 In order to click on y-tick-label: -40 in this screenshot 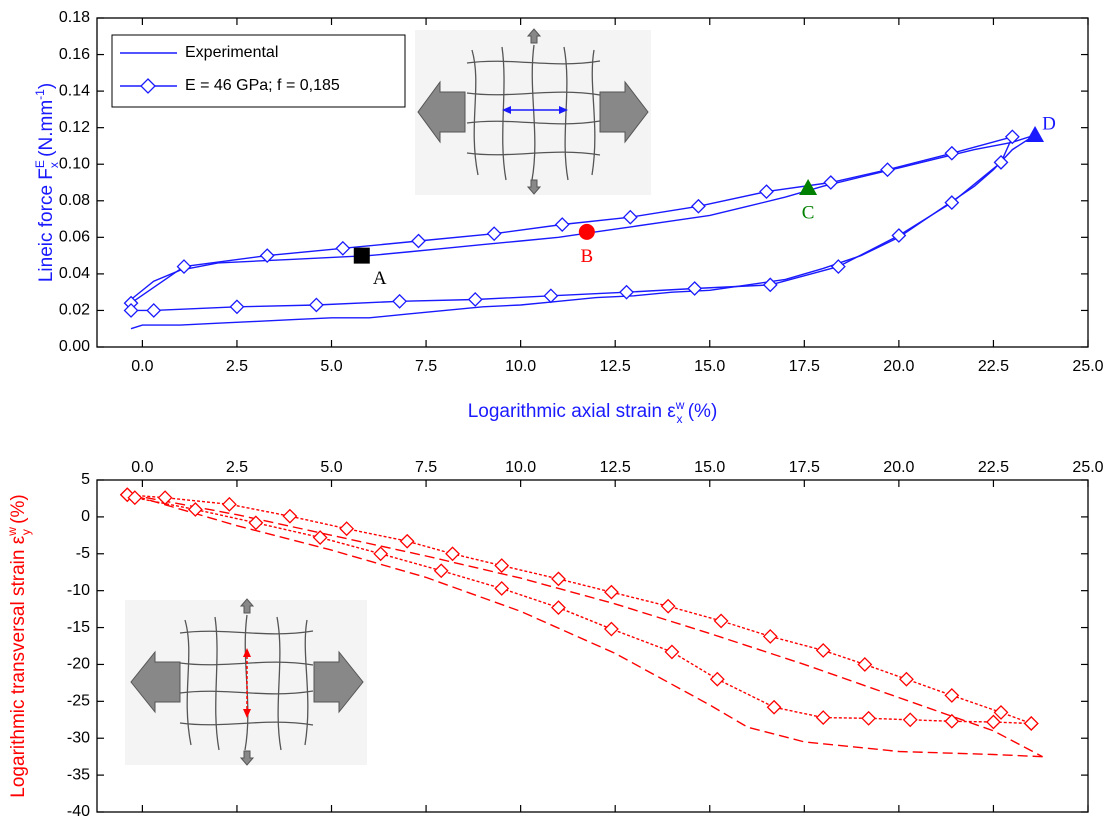, I will do `click(78, 811)`.